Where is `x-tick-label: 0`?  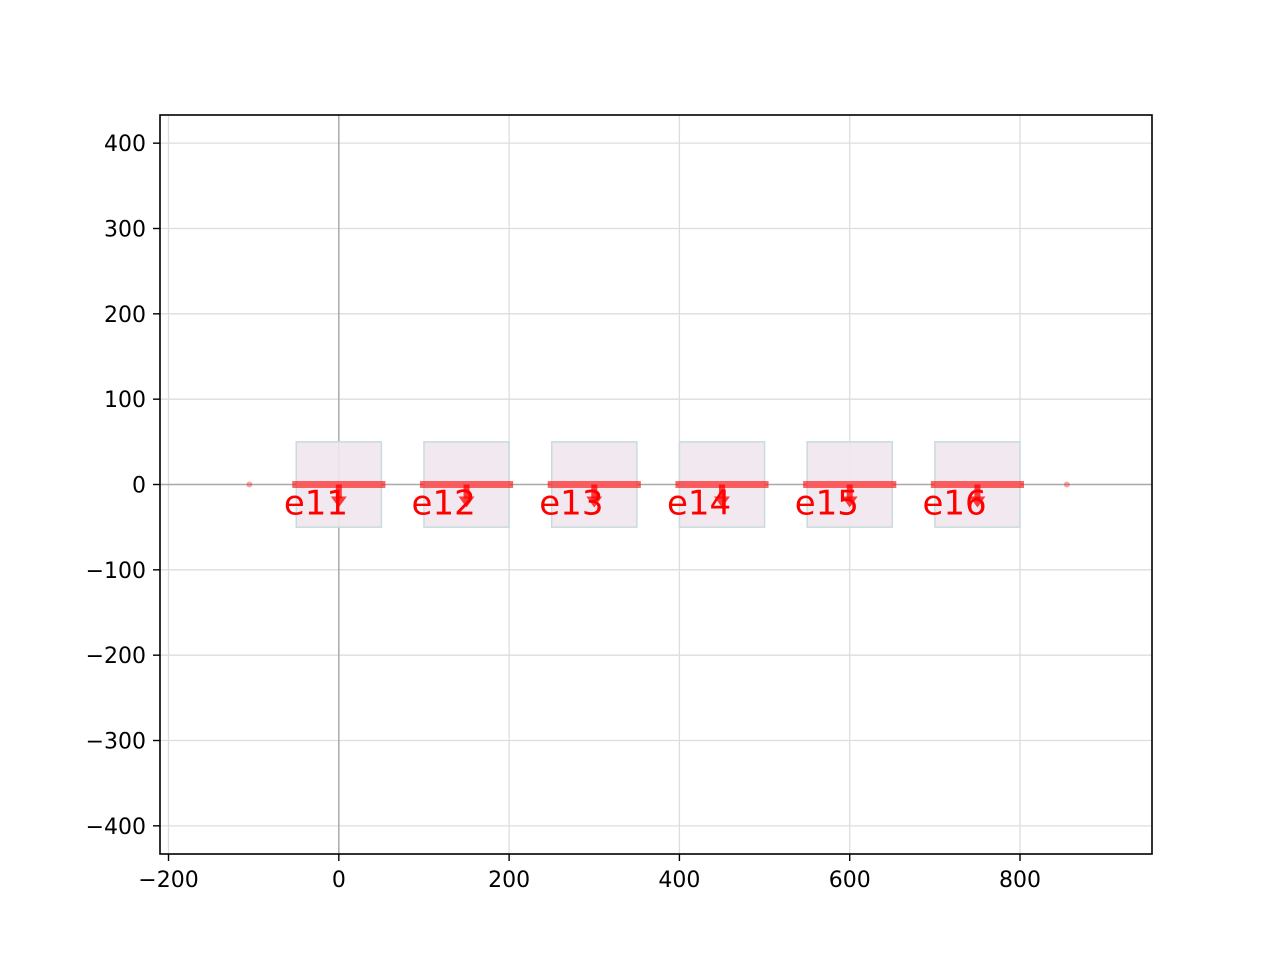 x-tick-label: 0 is located at coordinates (339, 880).